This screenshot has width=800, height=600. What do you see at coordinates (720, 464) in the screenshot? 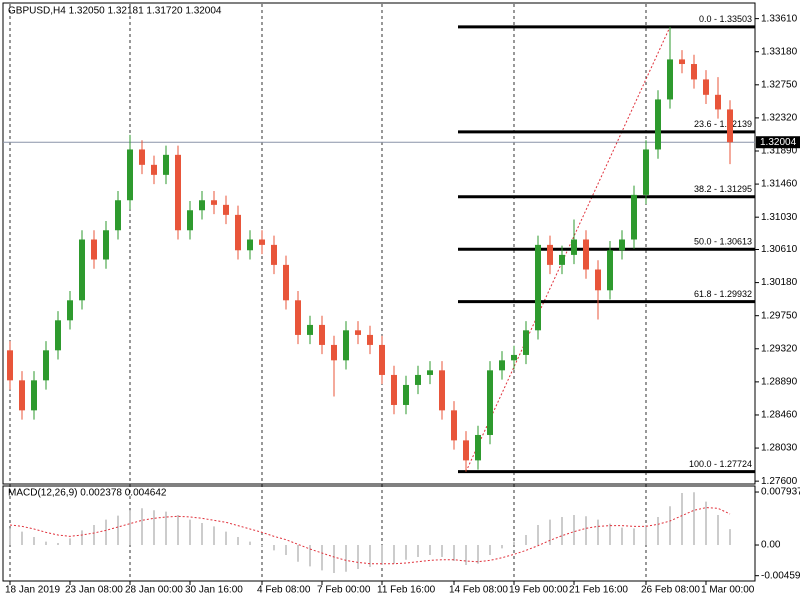
I see `fib-label: 100.0 - 1.27724` at bounding box center [720, 464].